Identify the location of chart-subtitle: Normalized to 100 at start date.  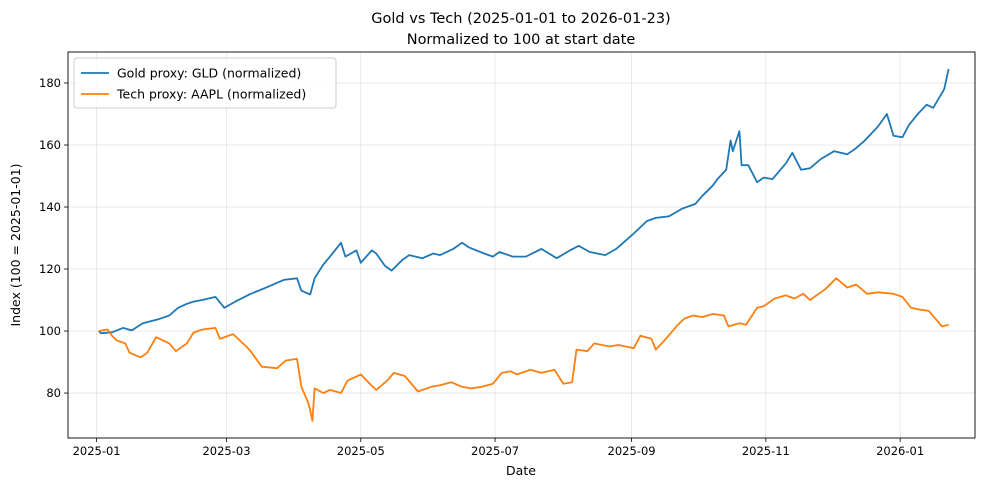
(521, 40).